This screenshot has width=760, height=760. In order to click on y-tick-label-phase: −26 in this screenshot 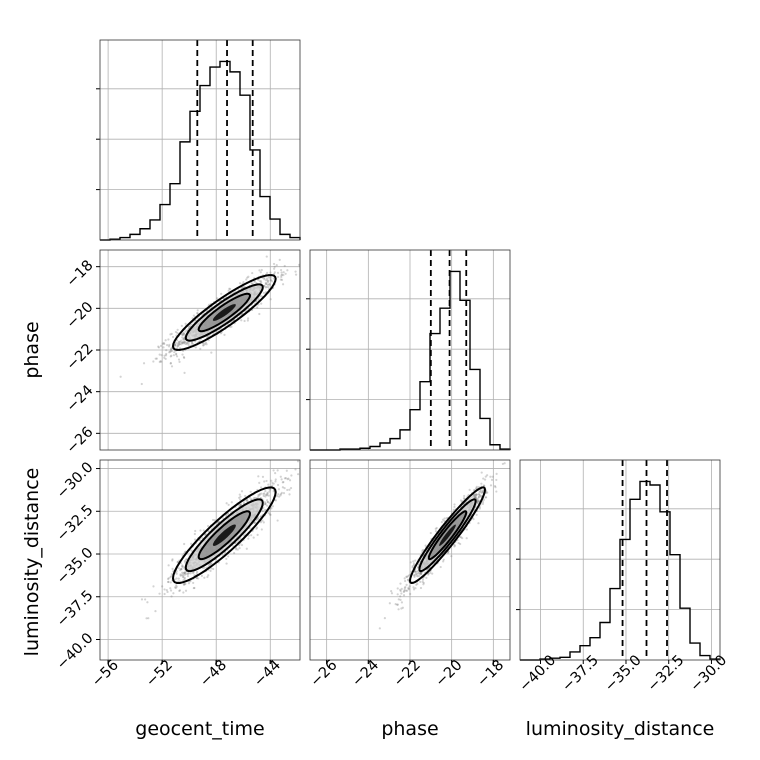, I will do `click(80, 440)`.